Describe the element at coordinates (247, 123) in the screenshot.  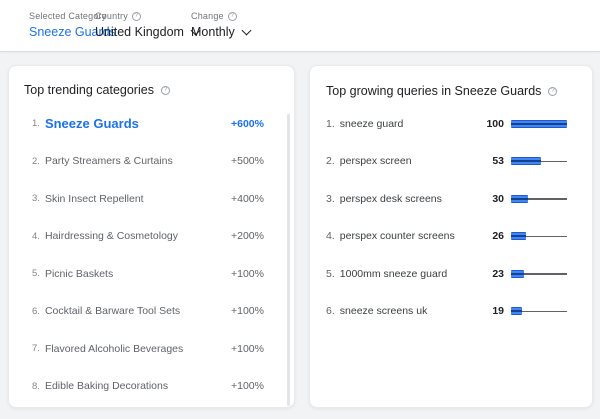
I see `growth-percent: +600%` at that location.